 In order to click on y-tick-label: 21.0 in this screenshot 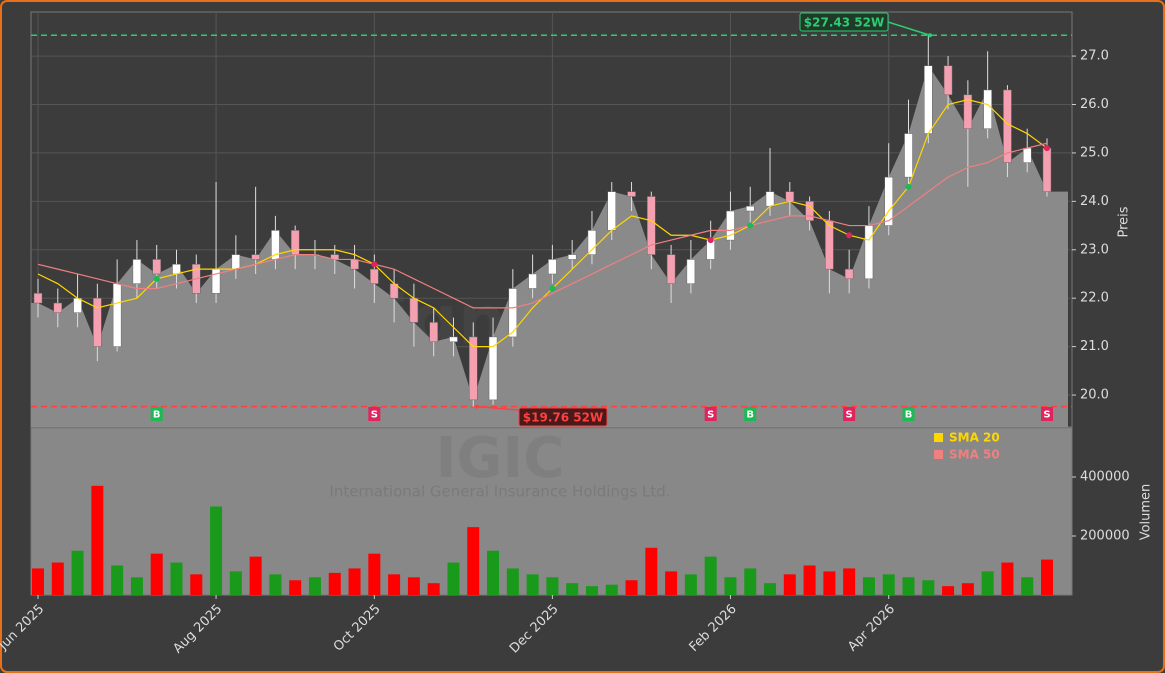, I will do `click(1094, 346)`.